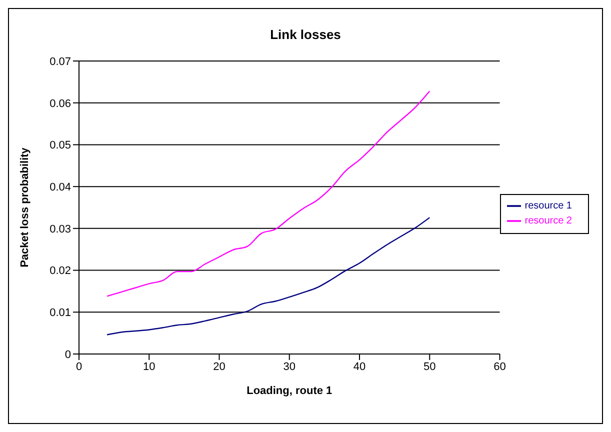  What do you see at coordinates (60, 104) in the screenshot?
I see `y-tick-label: 0.06` at bounding box center [60, 104].